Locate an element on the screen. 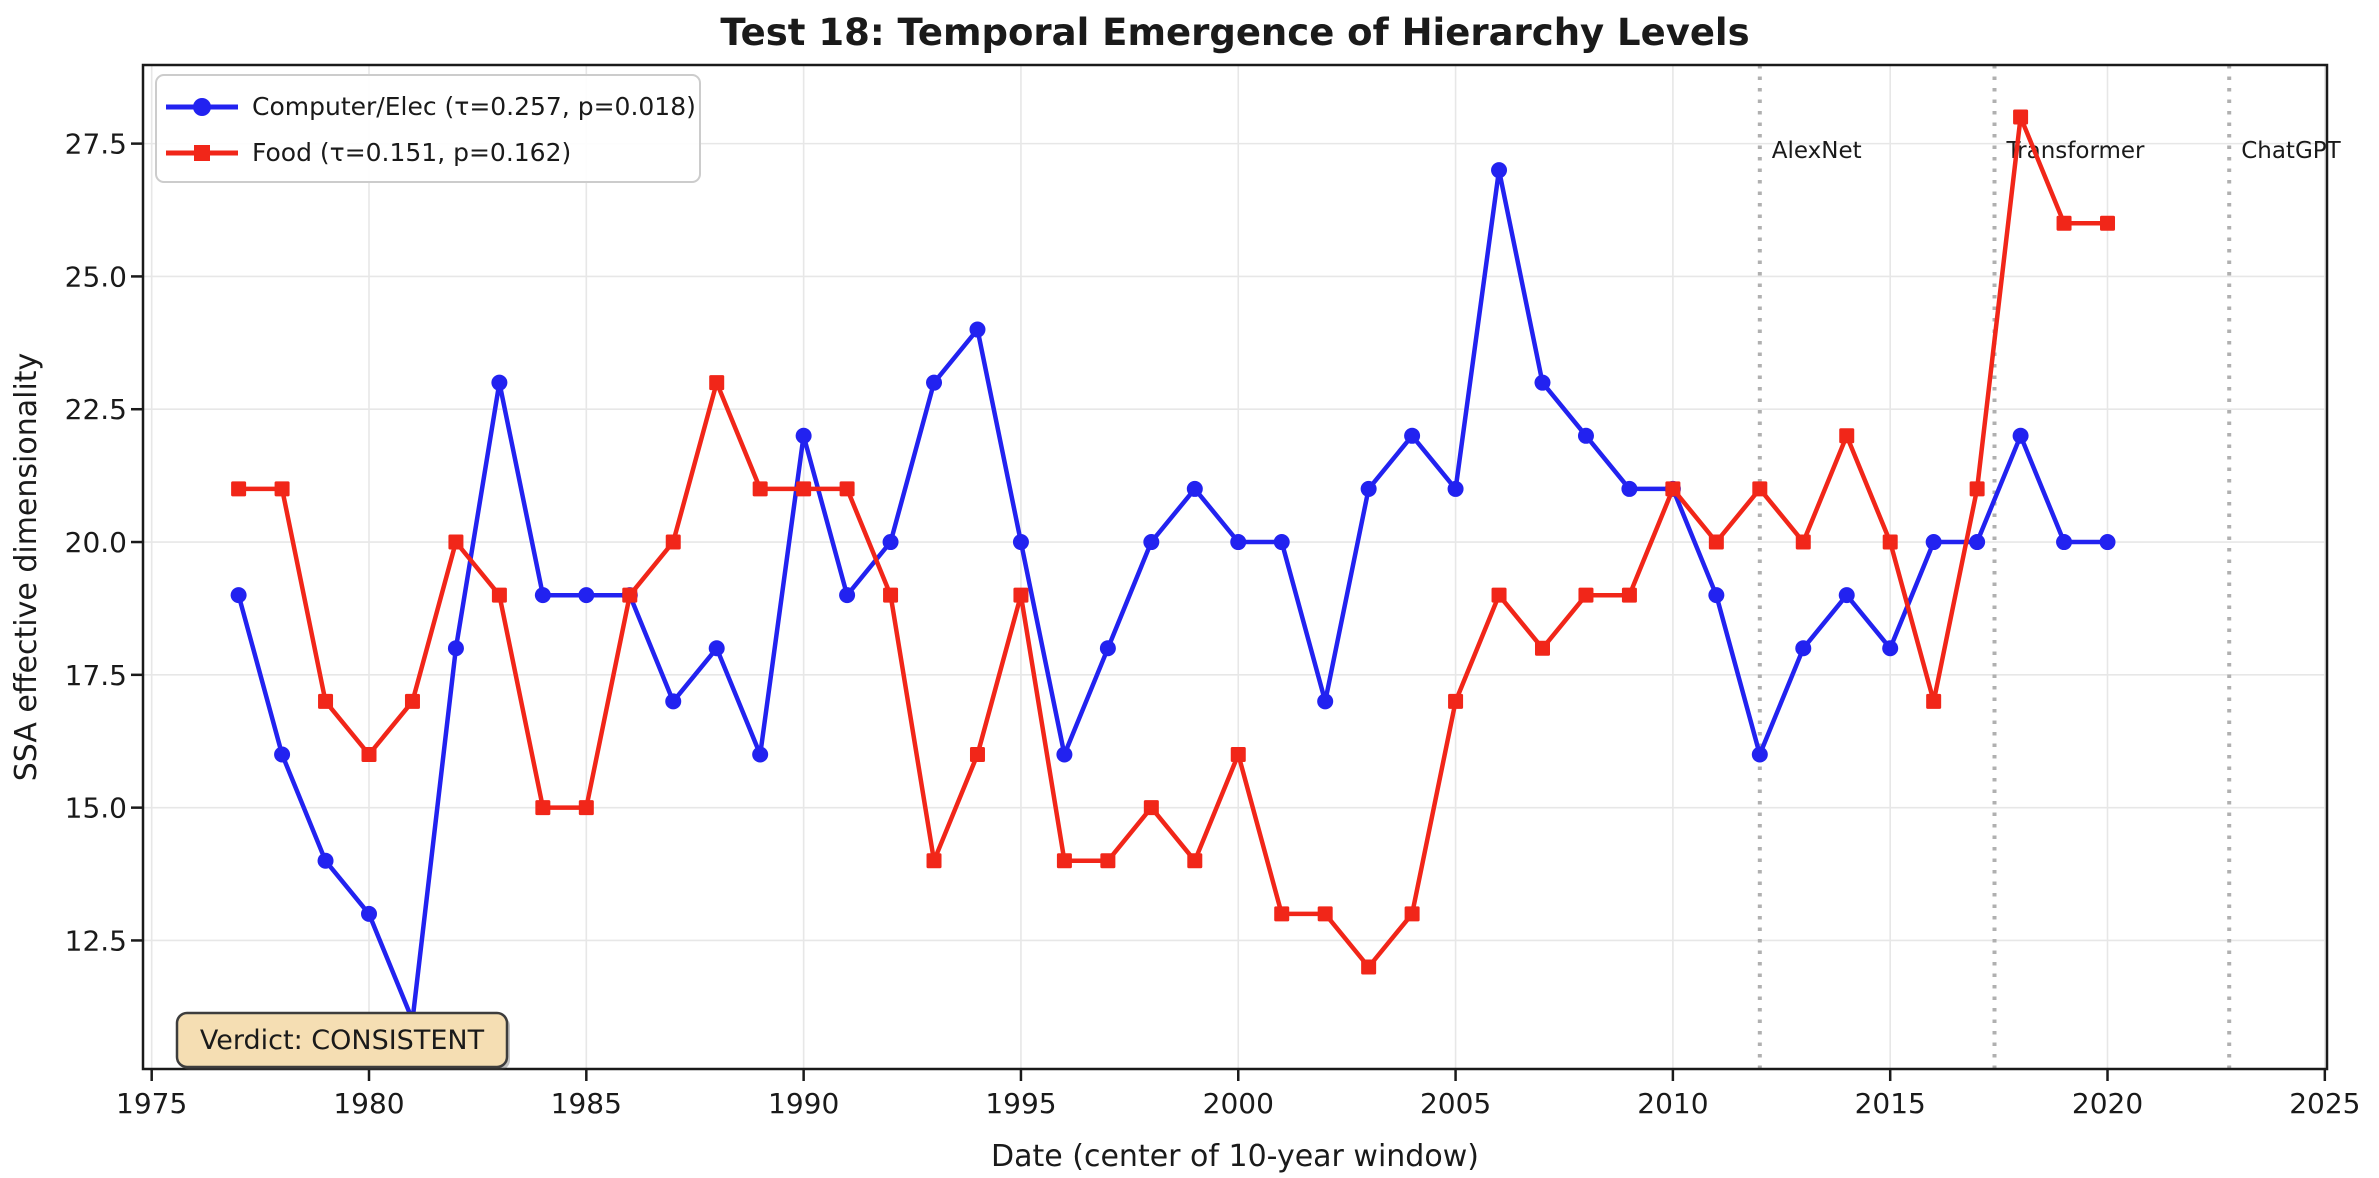 The width and height of the screenshot is (2379, 1178). x-tick-label: 2025 is located at coordinates (2324, 1103).